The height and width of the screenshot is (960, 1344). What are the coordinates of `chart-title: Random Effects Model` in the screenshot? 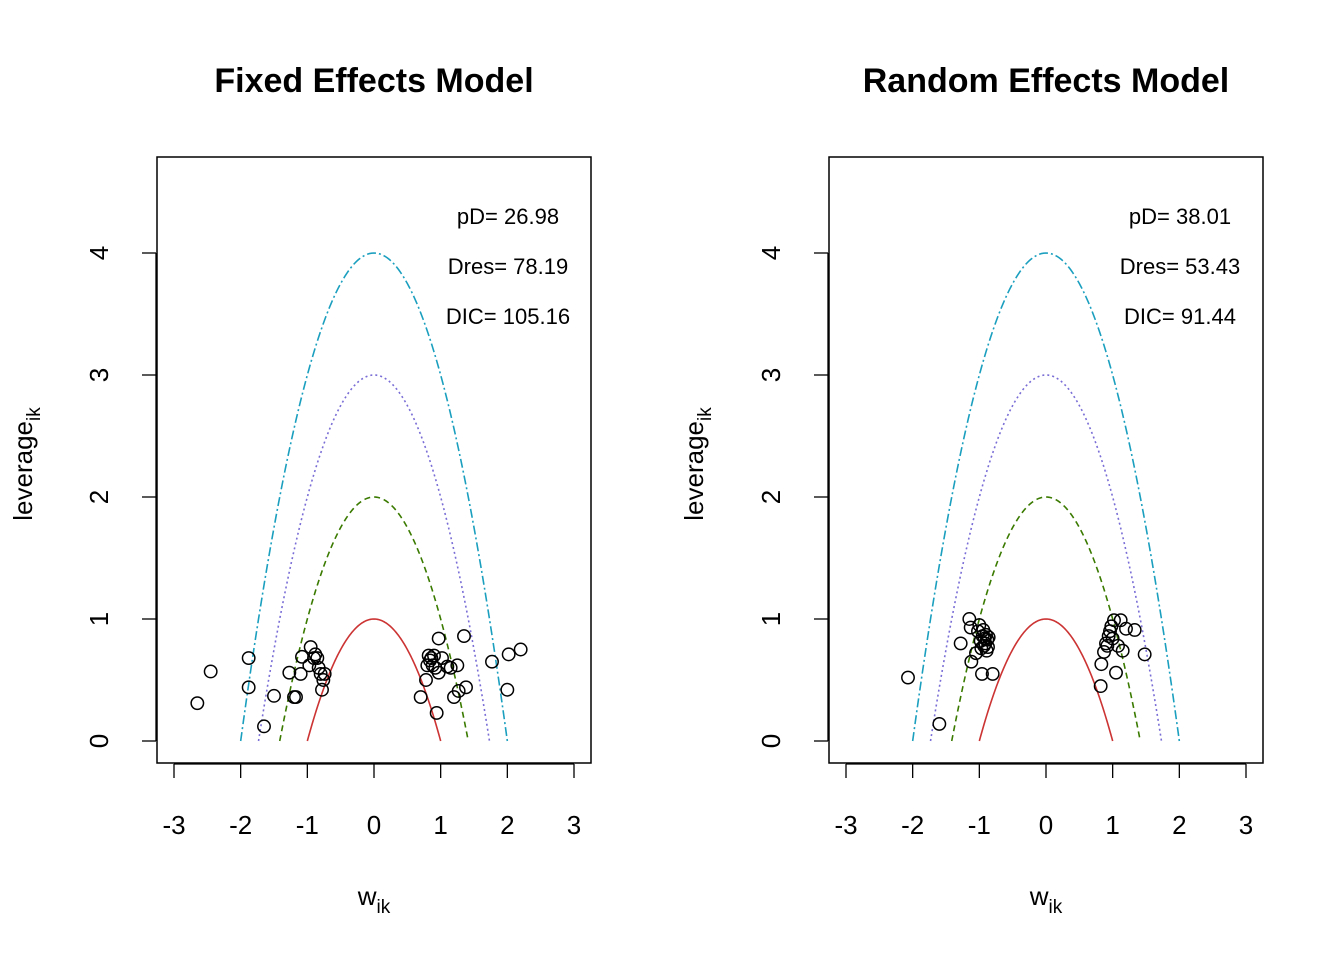 It's located at (1046, 81).